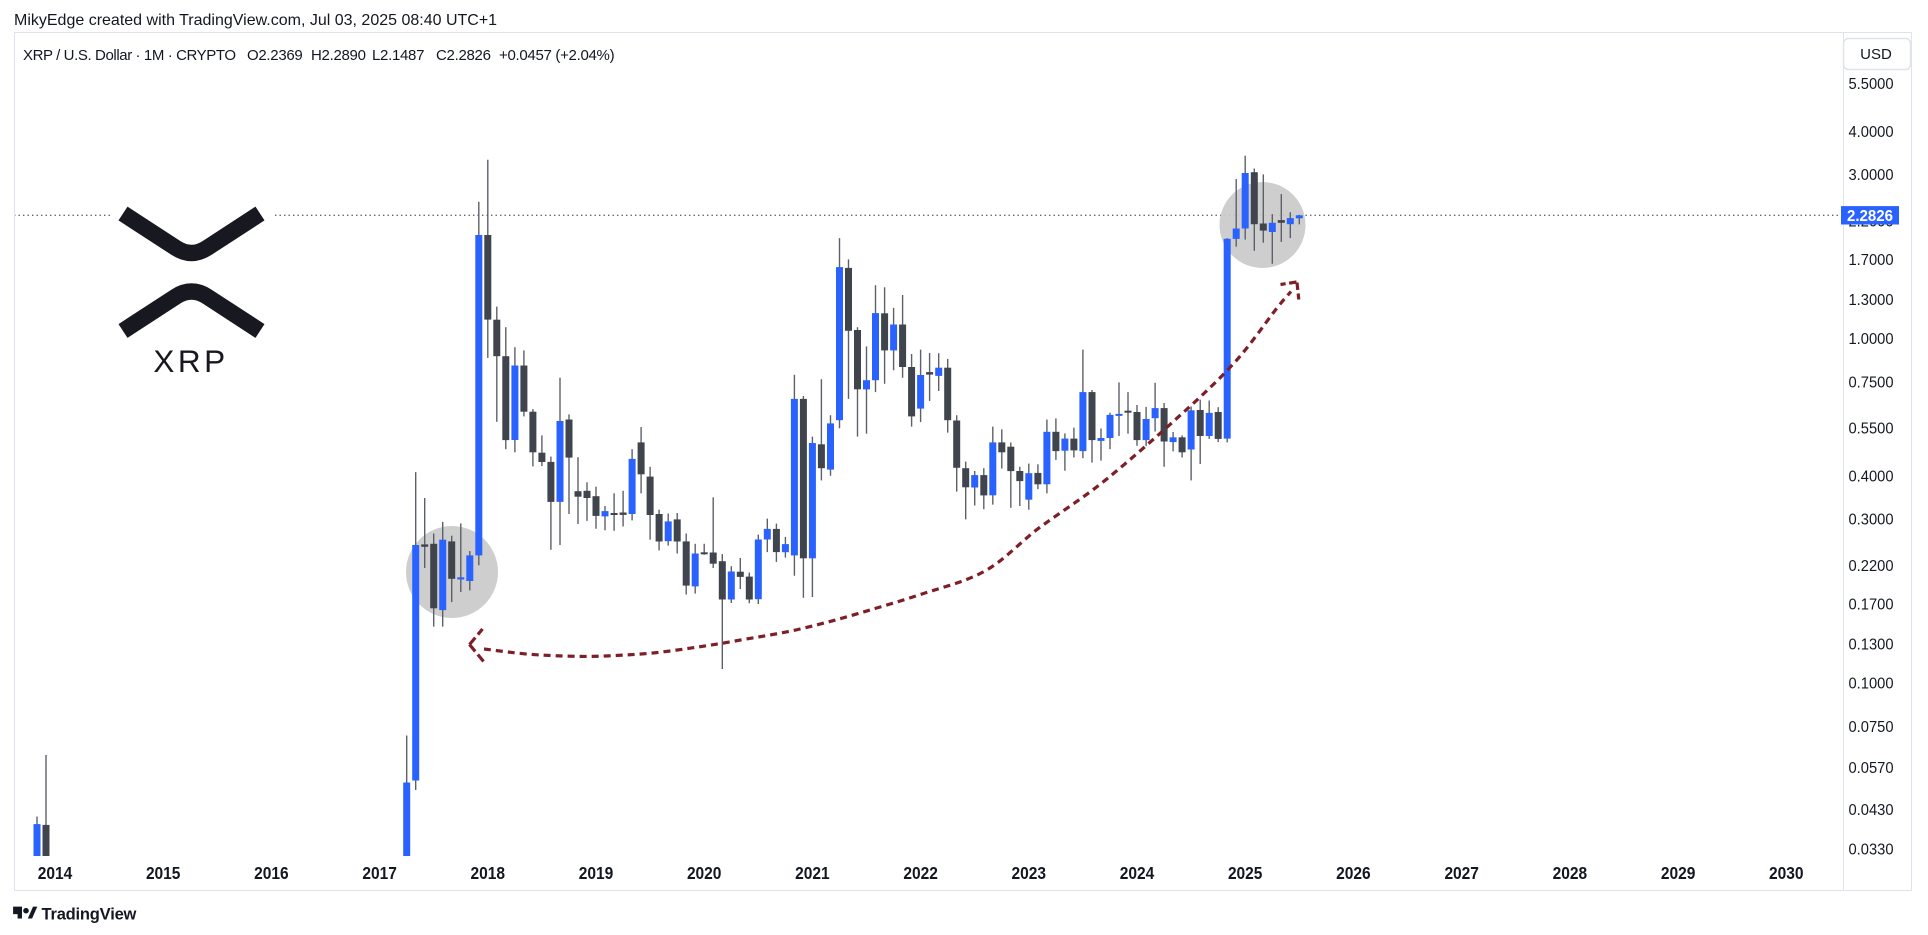 This screenshot has width=1928, height=935. Describe the element at coordinates (89, 915) in the screenshot. I see `svg-text: TradingView` at that location.